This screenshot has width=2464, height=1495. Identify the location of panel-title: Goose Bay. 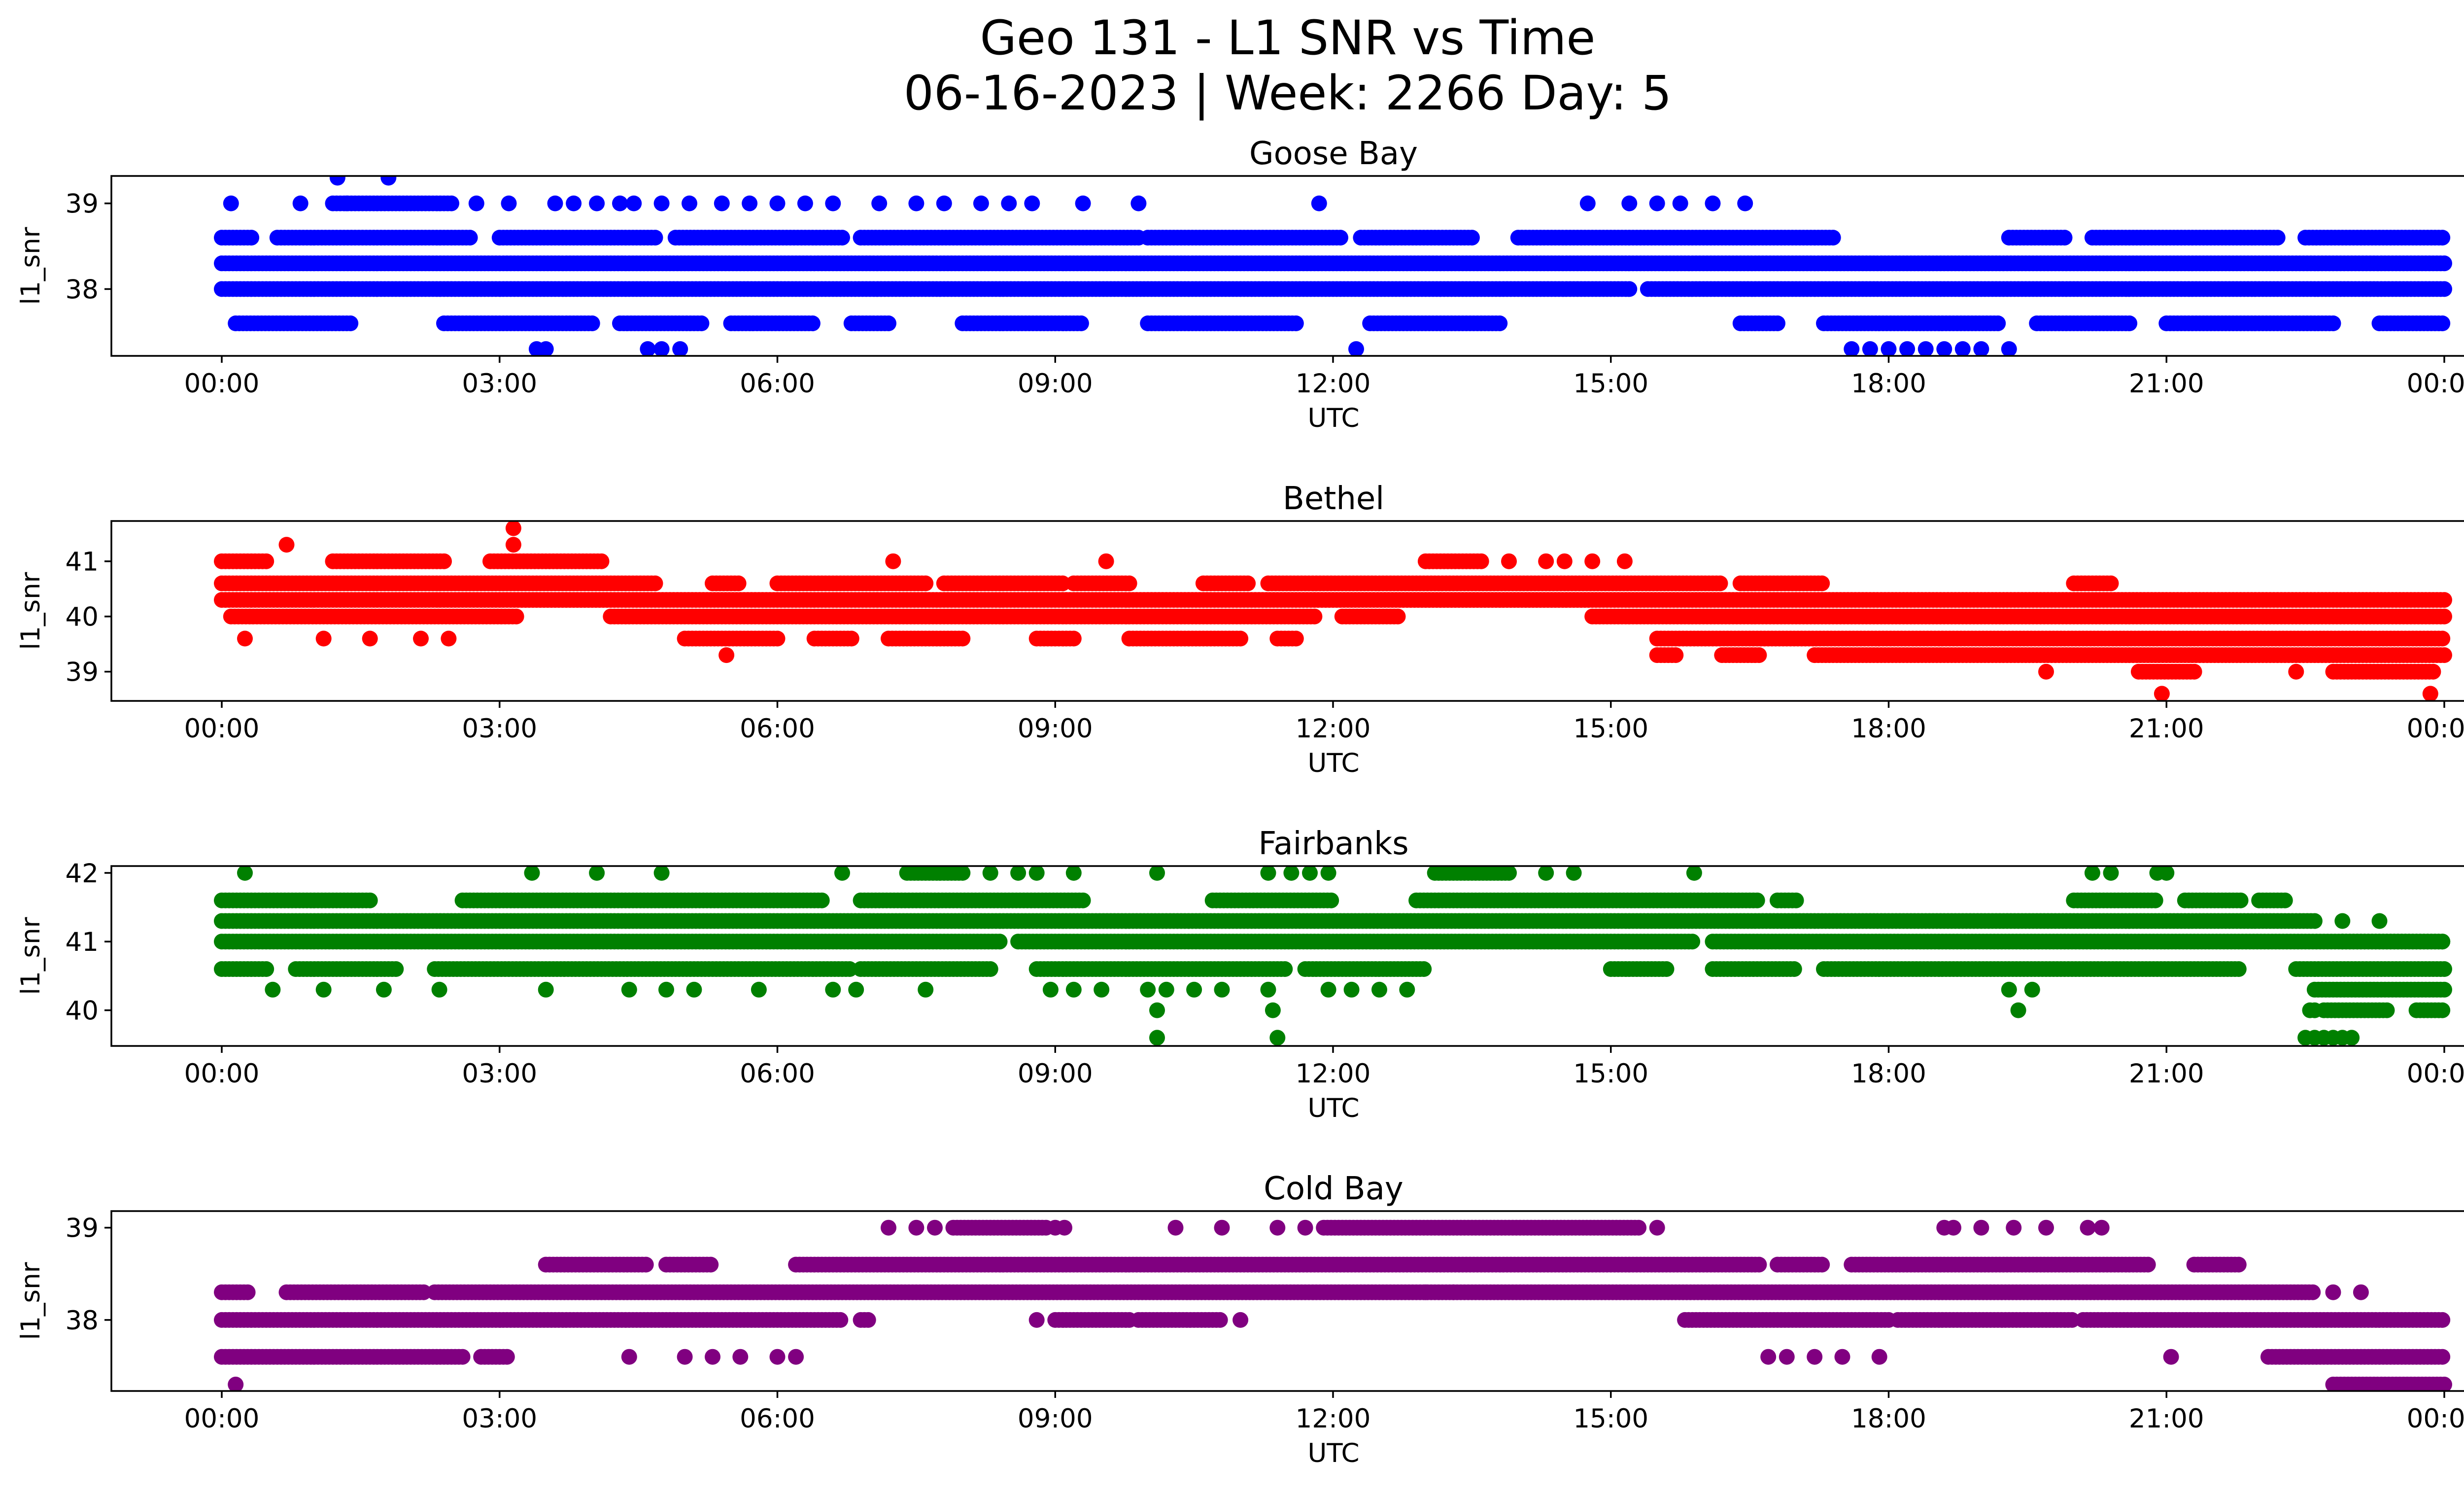
(1333, 154).